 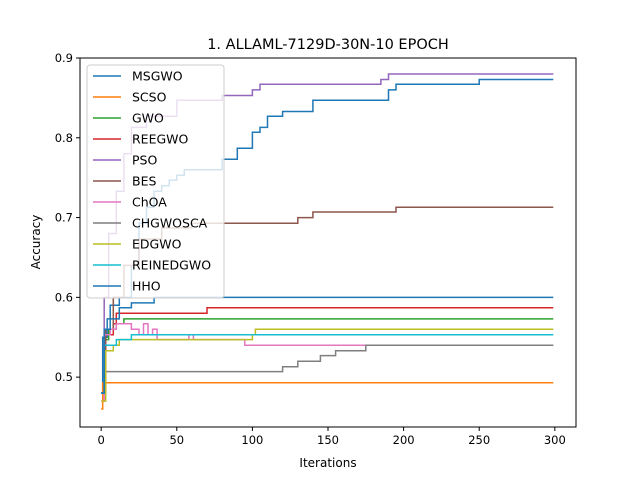 I want to click on x-axis: 0 50 100 150 200 250 300, so click(x=332, y=437).